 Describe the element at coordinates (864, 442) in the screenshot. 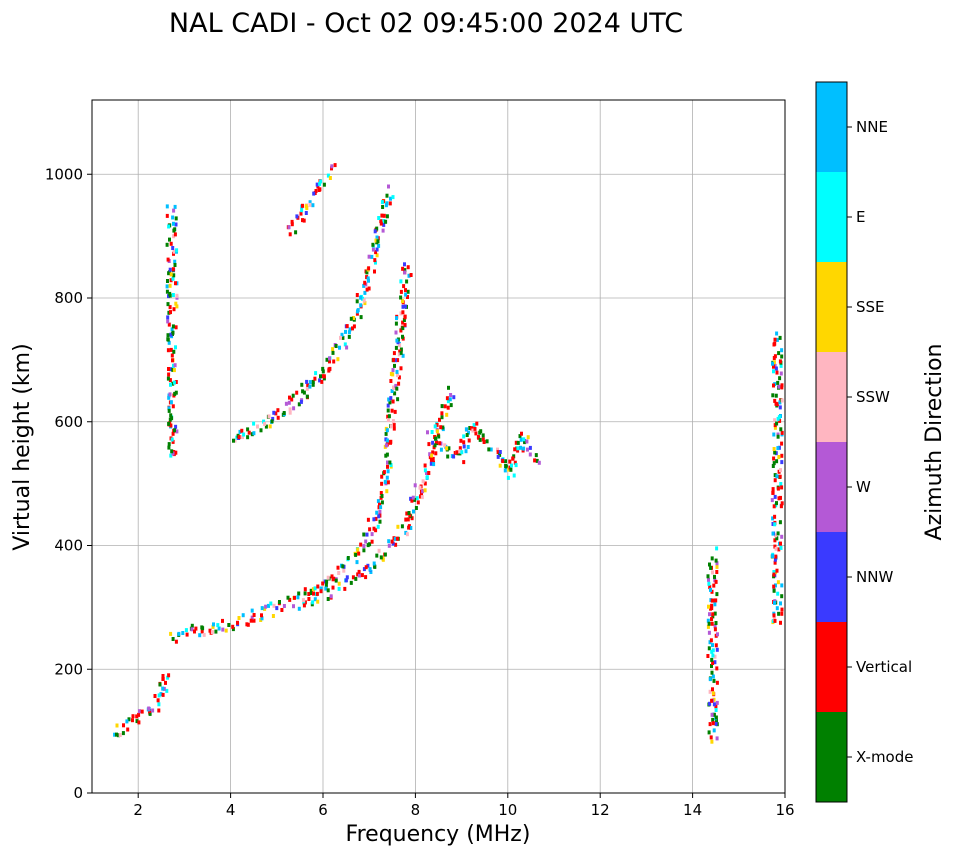

I see `colorbar: X-mode Vertical NNW W SSW SSE E NNE` at that location.